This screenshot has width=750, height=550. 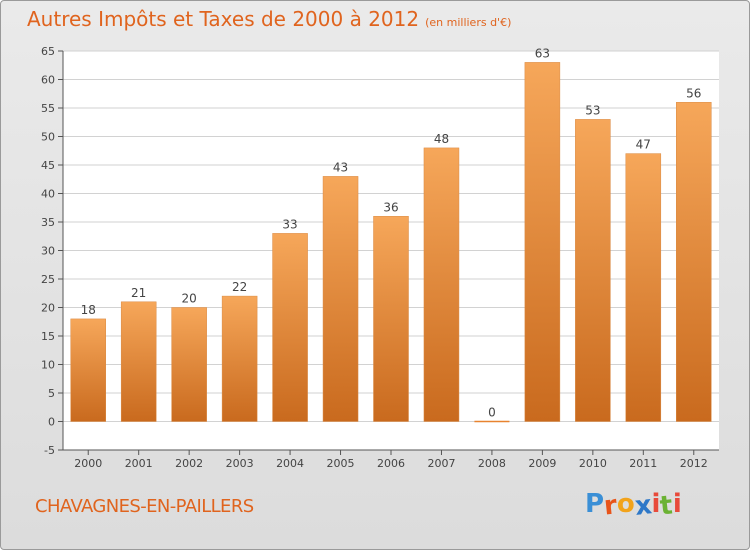 I want to click on x-tick-label: 2000, so click(x=88, y=463).